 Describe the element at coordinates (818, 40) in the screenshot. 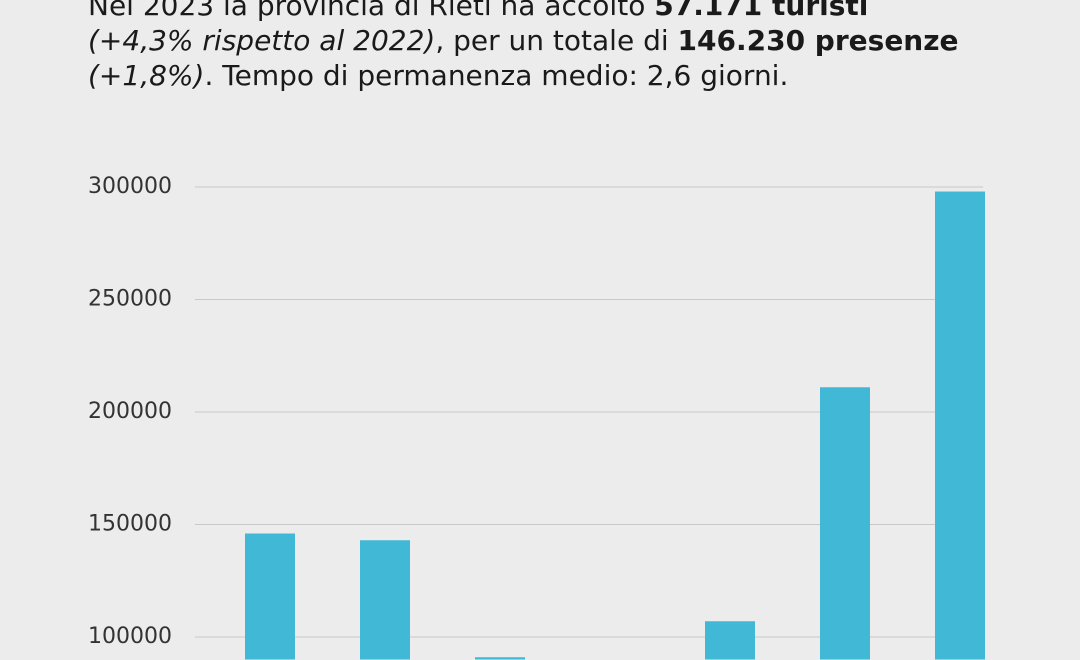

I see `title-text-bold: 146.230 presenze` at that location.